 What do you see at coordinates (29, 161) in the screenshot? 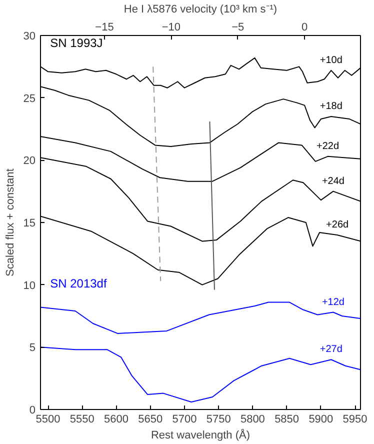
I see `y-tick-label: 20` at bounding box center [29, 161].